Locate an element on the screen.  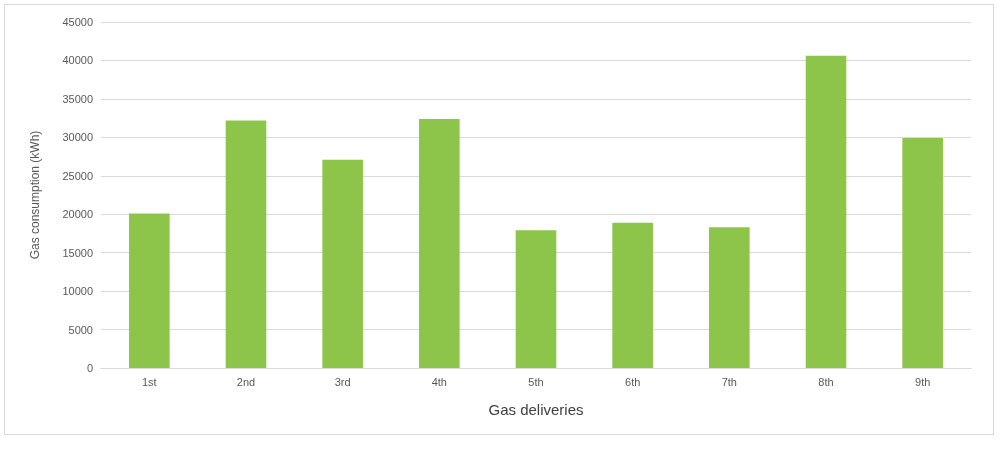
y-tick-label: 5000 is located at coordinates (80, 329).